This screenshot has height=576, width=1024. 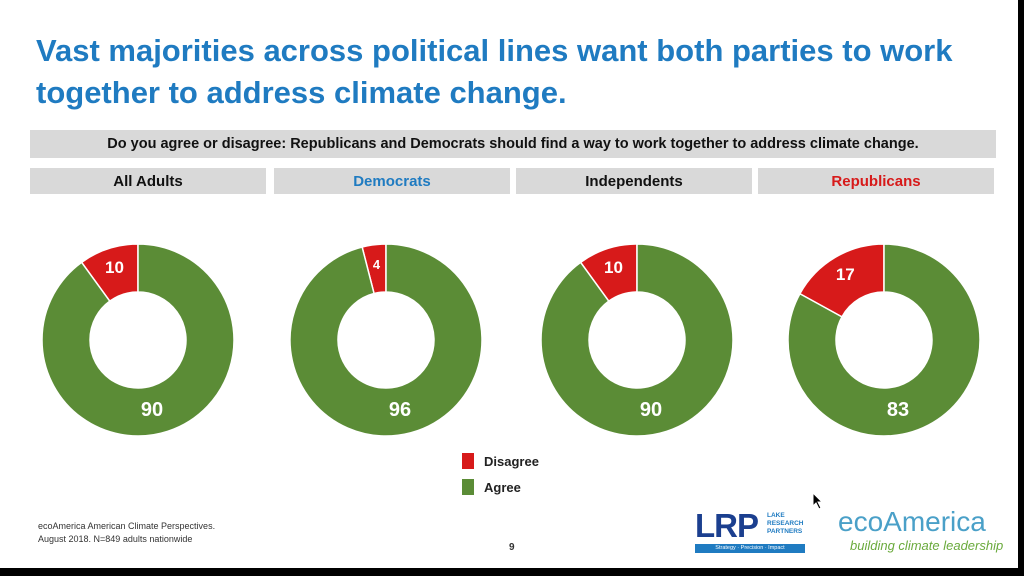 I want to click on lrp-logo-subtitle: LAKE RESEARCH PARTNERS, so click(x=785, y=524).